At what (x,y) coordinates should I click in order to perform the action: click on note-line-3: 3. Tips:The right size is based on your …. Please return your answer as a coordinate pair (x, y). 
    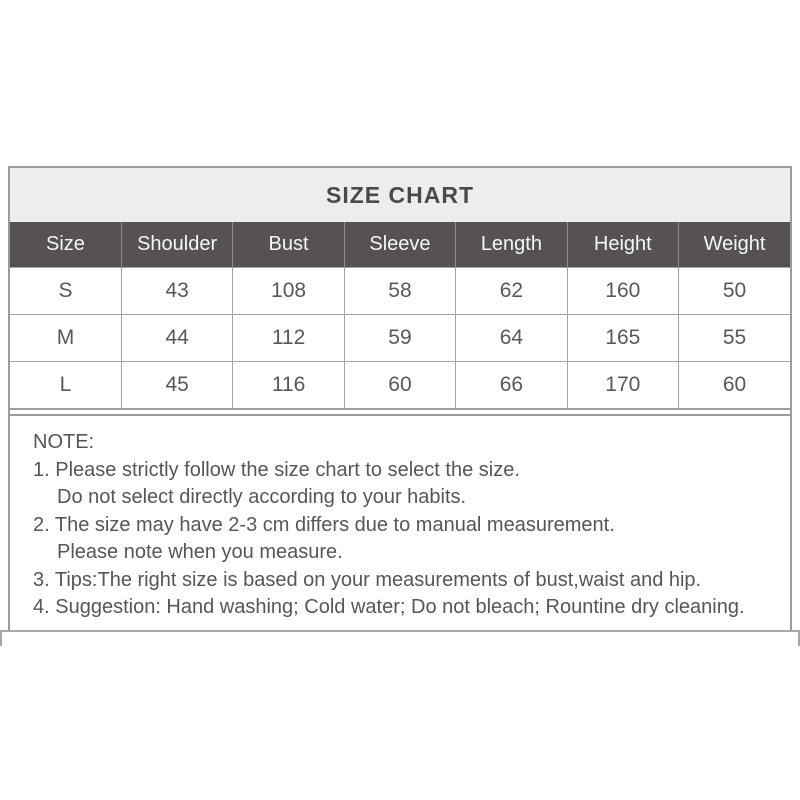
    Looking at the image, I should click on (367, 579).